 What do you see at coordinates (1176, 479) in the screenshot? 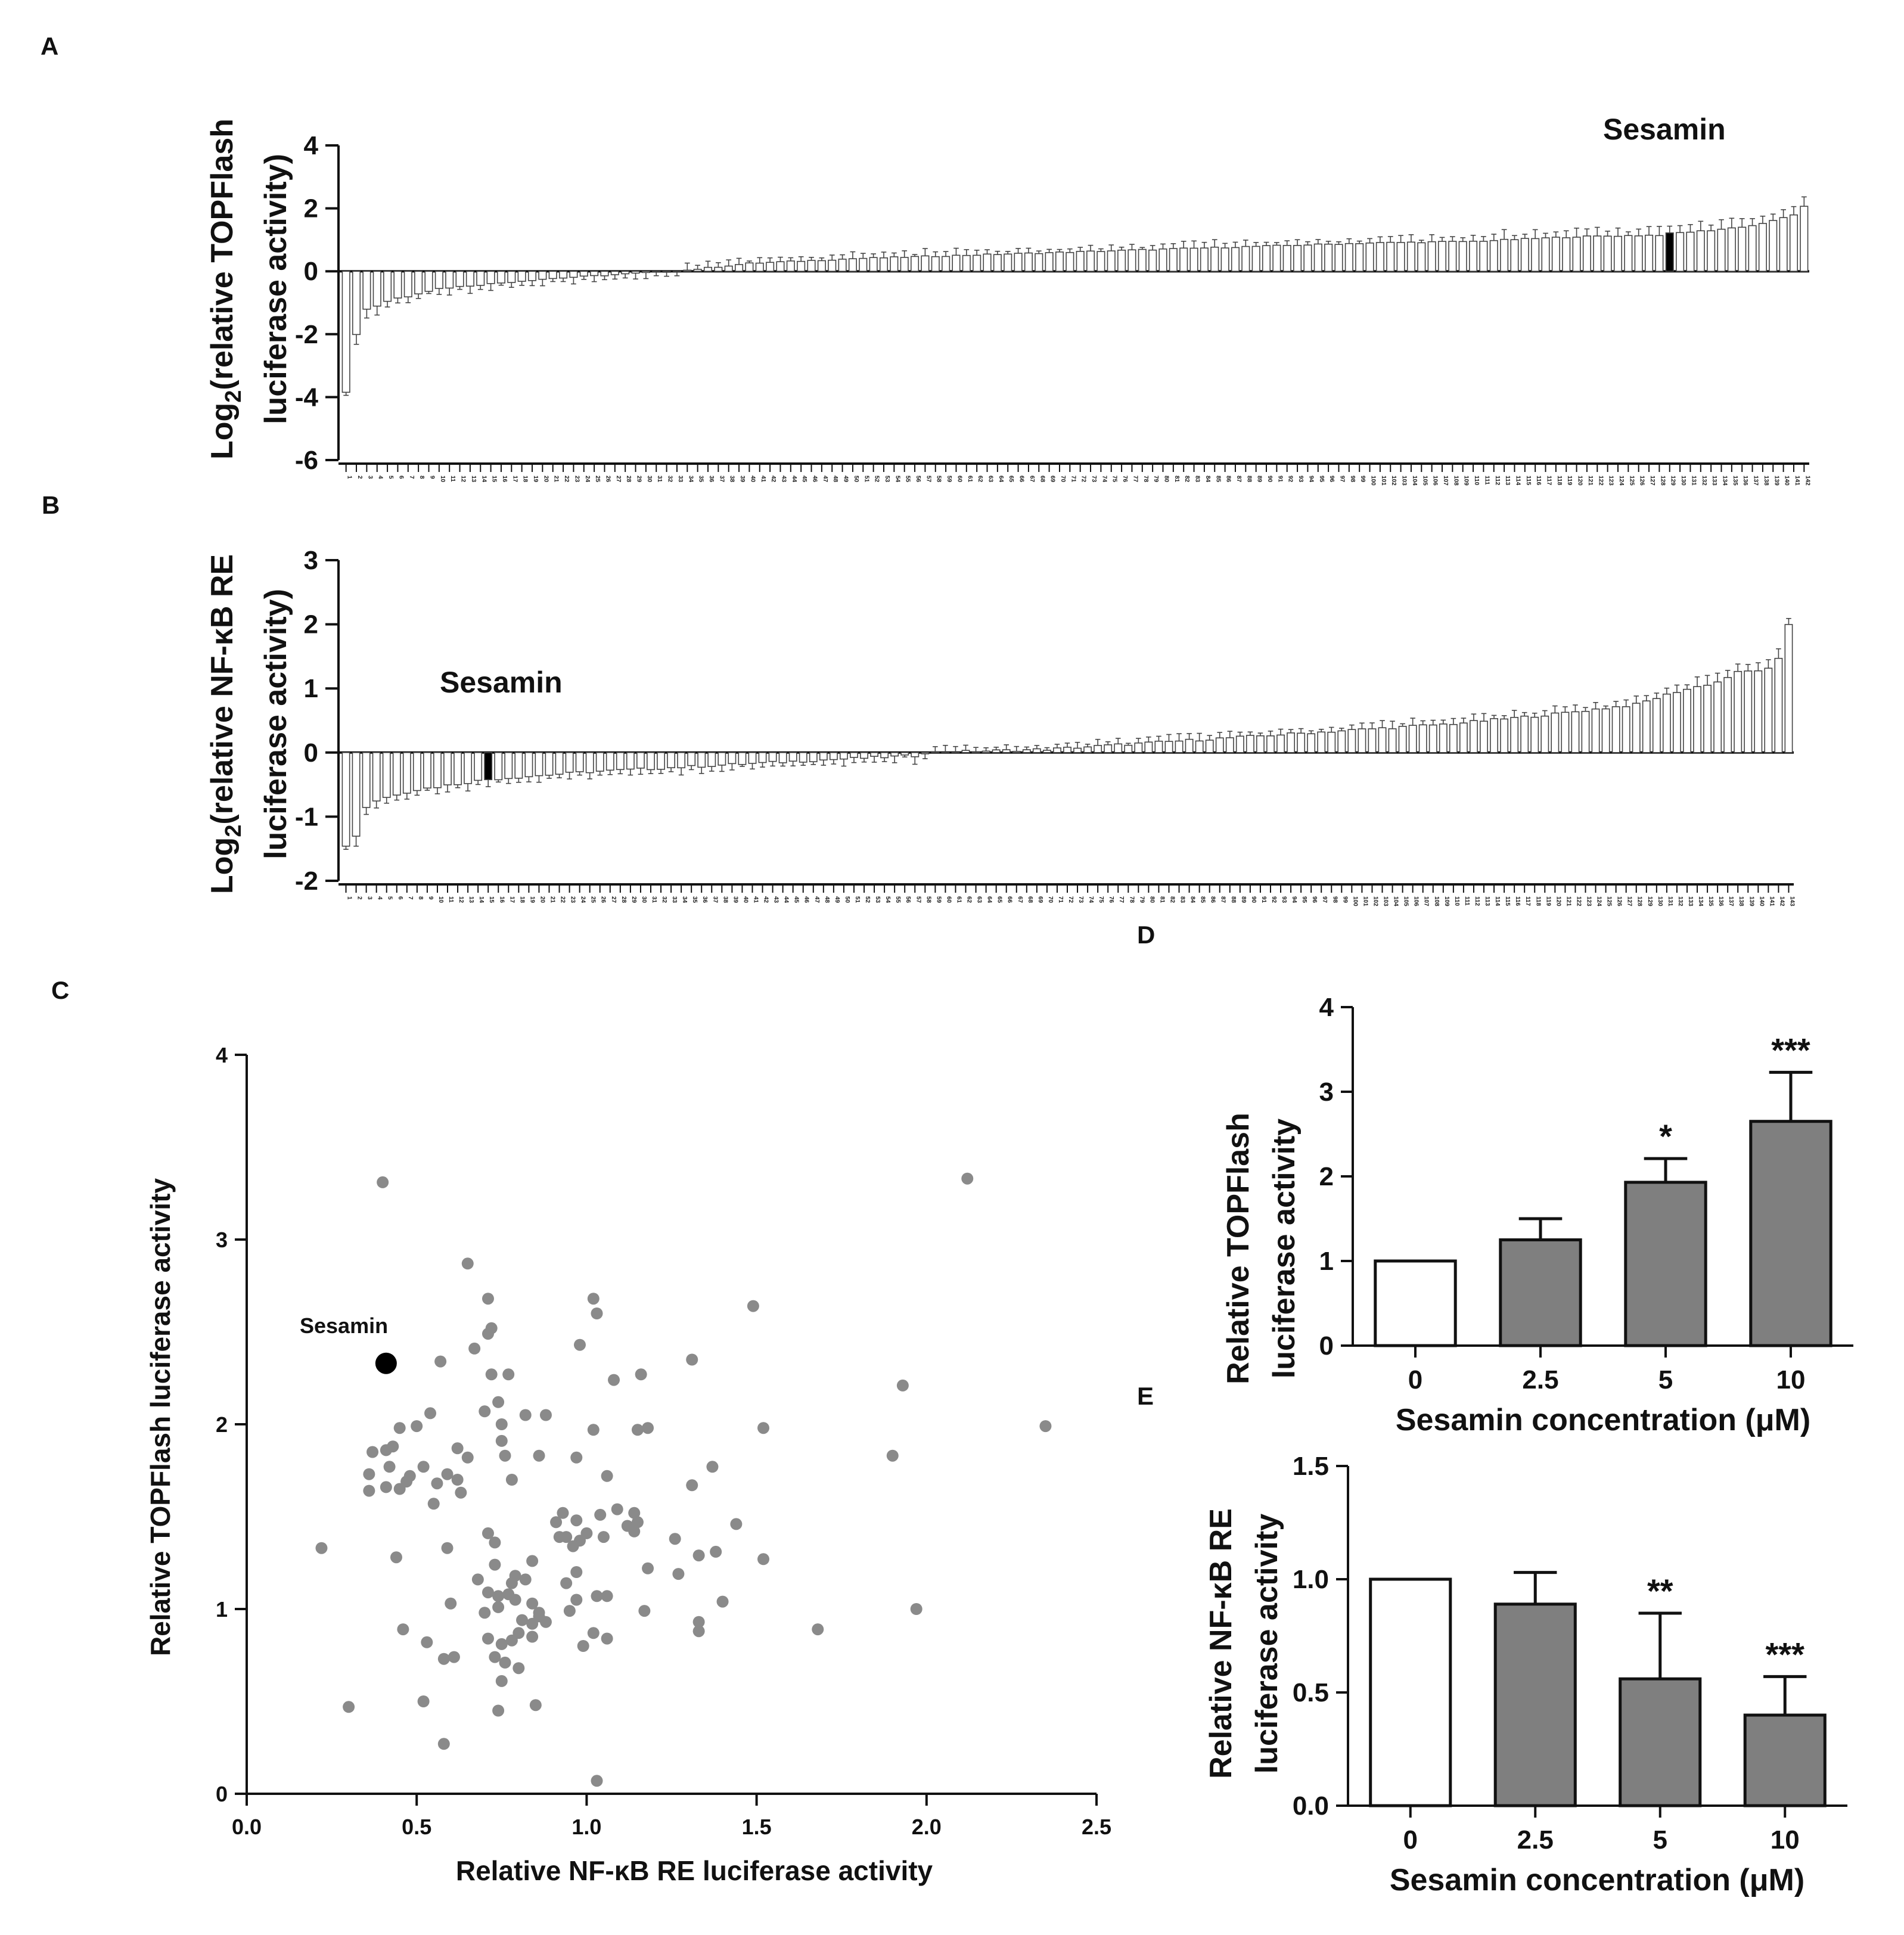
I see `category-label: 81` at bounding box center [1176, 479].